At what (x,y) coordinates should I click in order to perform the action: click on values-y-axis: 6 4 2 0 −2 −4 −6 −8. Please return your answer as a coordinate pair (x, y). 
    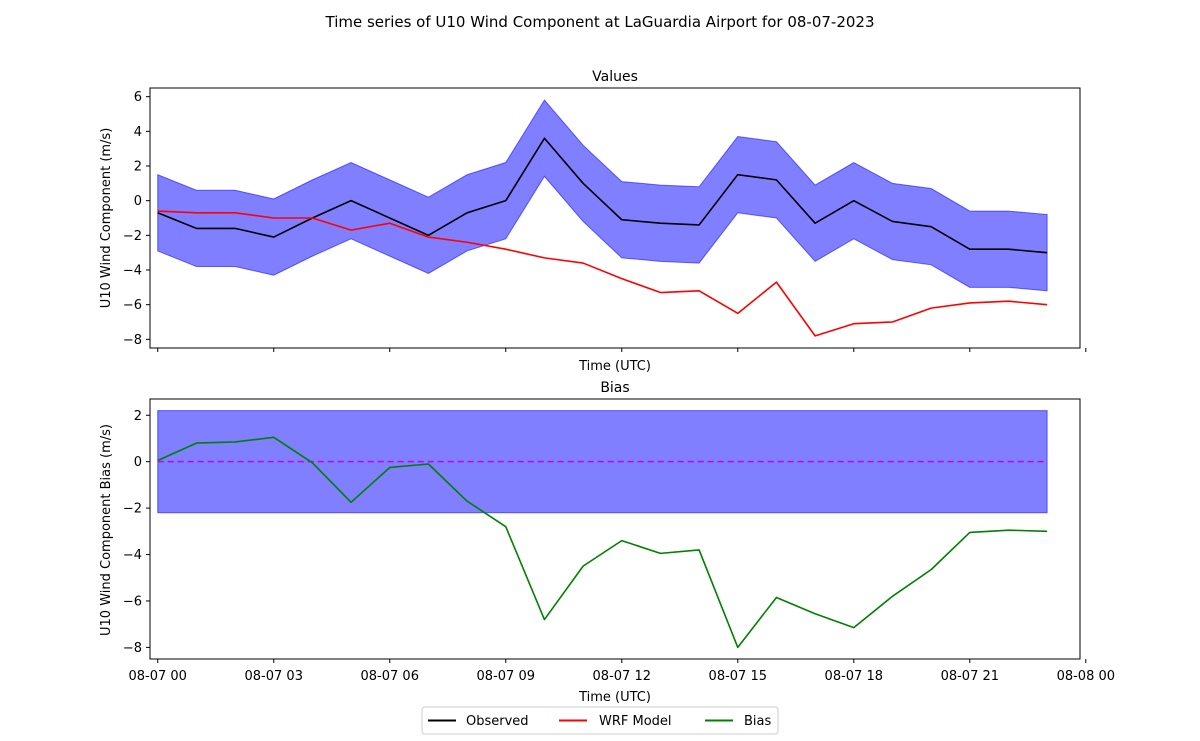
    Looking at the image, I should click on (136, 219).